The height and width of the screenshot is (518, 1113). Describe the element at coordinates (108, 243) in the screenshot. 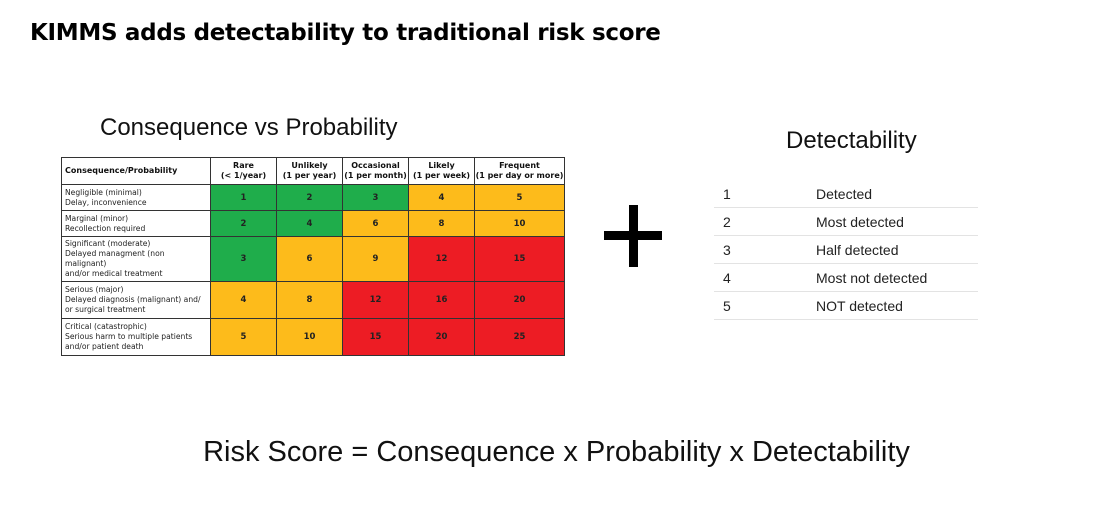

I see `row-label-line: Significant (moderate)` at that location.